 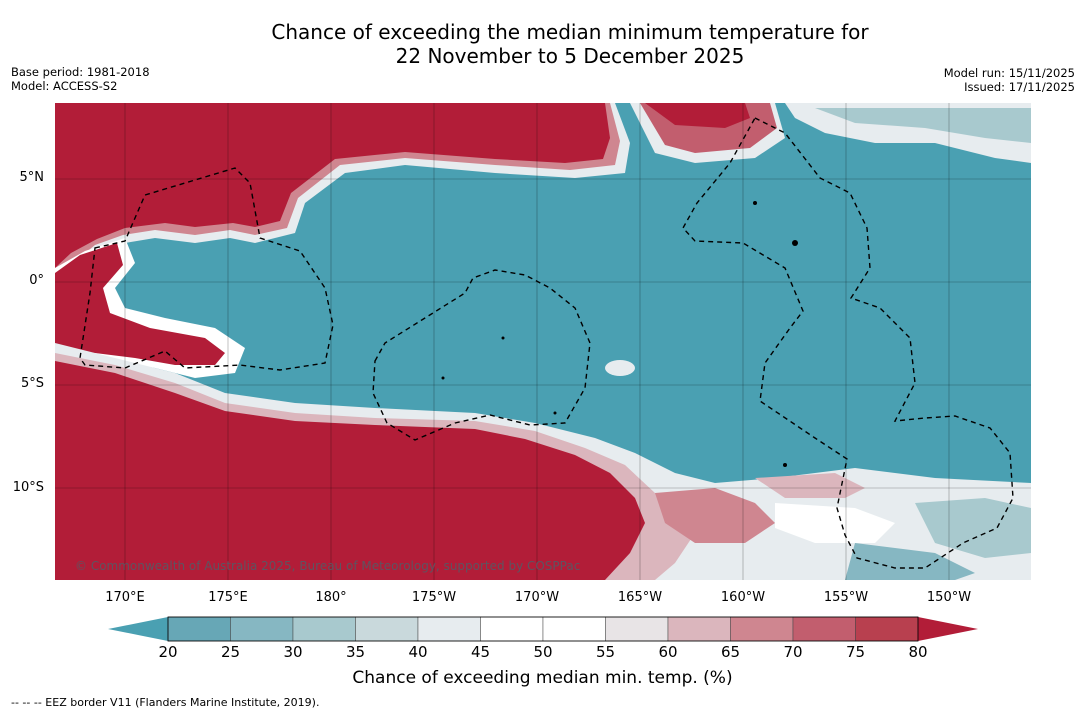 What do you see at coordinates (949, 597) in the screenshot?
I see `lon-label-150w: 150°W` at bounding box center [949, 597].